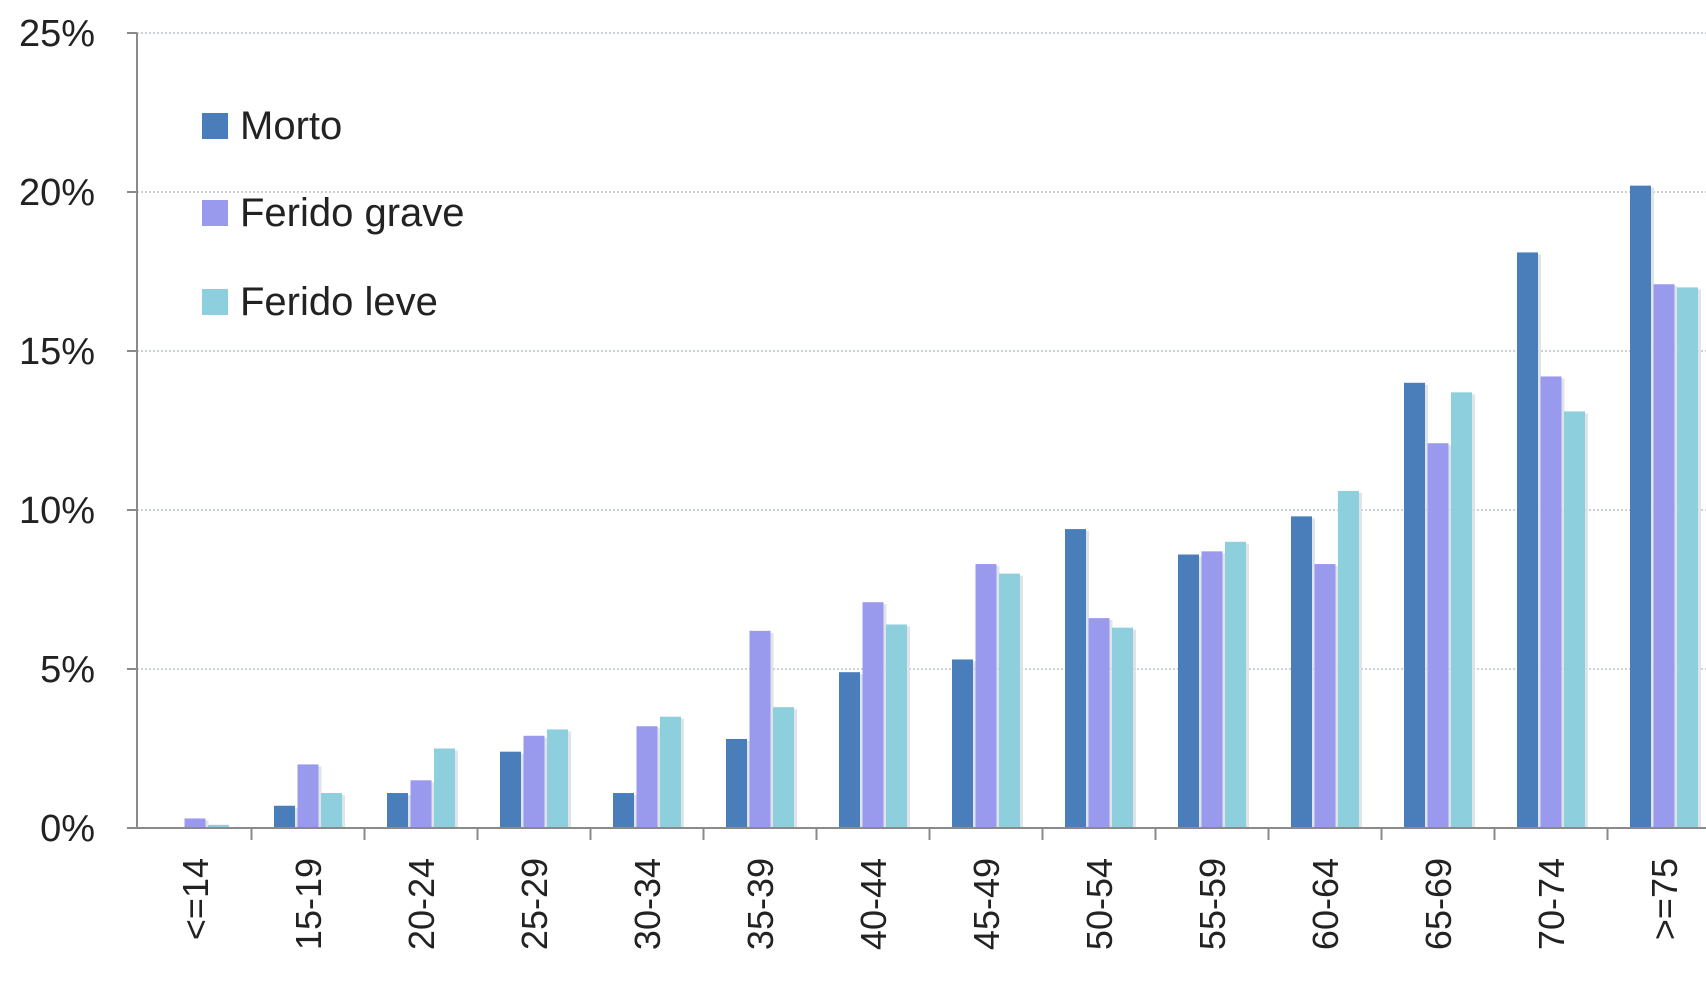 The image size is (1706, 983). I want to click on legend-swatch-ferido-leve, so click(215, 302).